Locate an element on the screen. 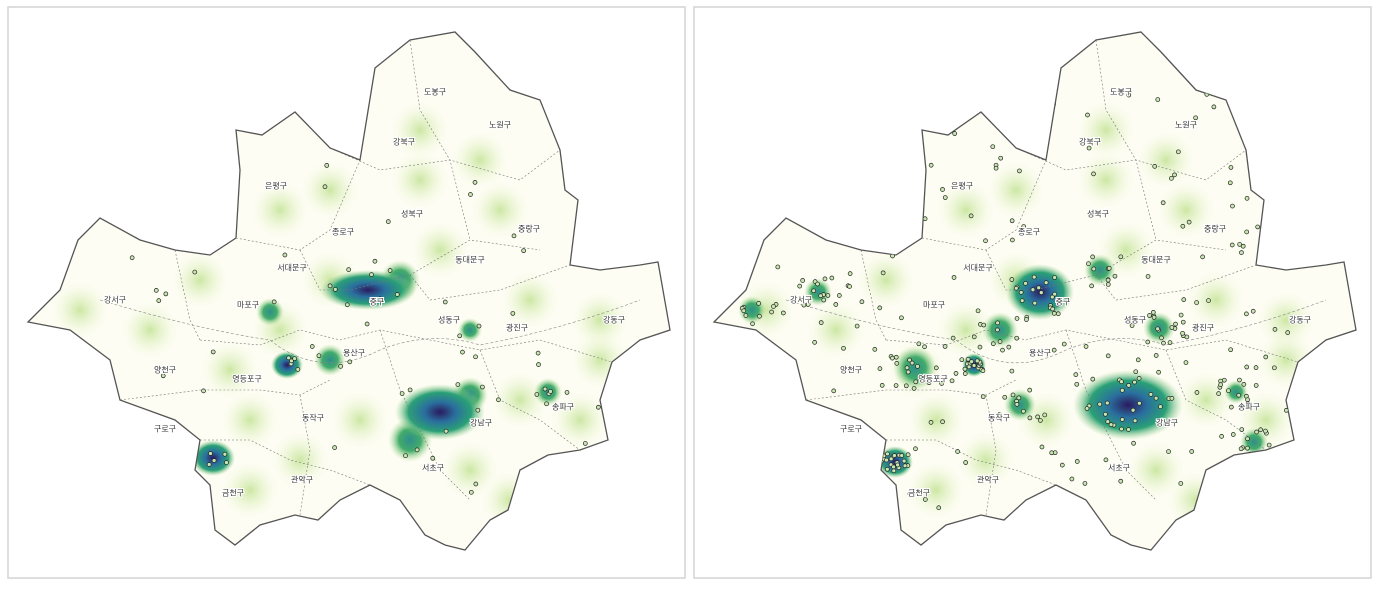 The width and height of the screenshot is (1379, 590). district-label: 금천구 is located at coordinates (919, 493).